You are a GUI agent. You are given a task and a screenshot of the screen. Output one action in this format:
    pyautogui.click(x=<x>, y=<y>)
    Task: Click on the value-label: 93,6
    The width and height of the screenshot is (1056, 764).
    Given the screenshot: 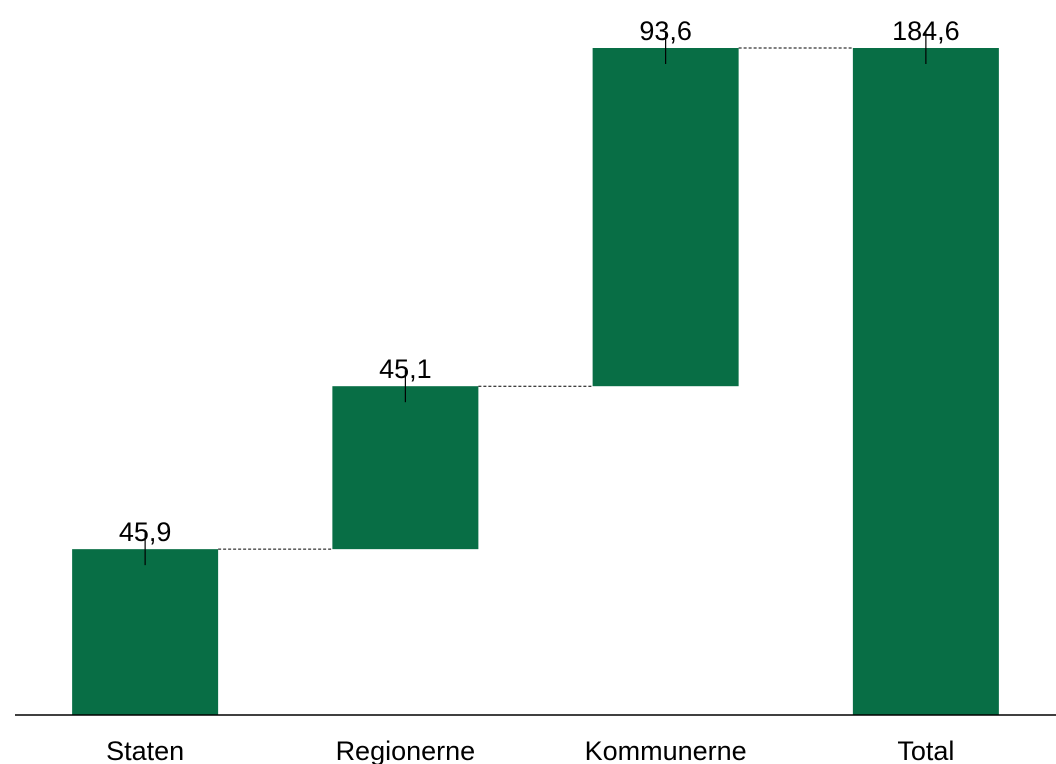 What is the action you would take?
    pyautogui.click(x=665, y=31)
    